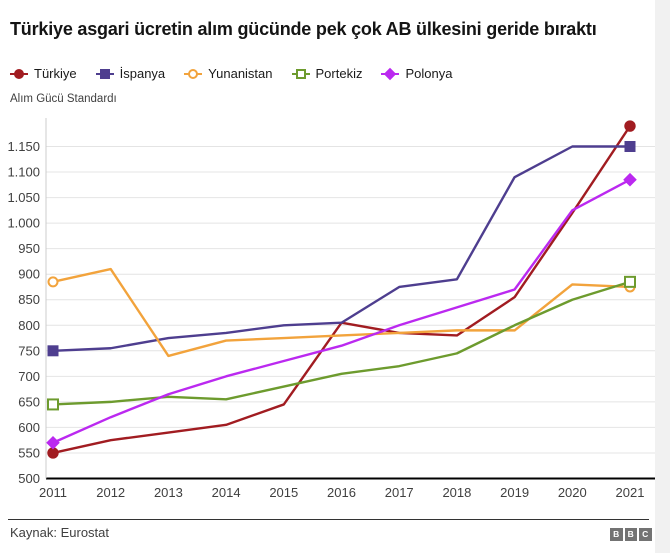  I want to click on legend-label-ispanya: İspanya, so click(142, 73).